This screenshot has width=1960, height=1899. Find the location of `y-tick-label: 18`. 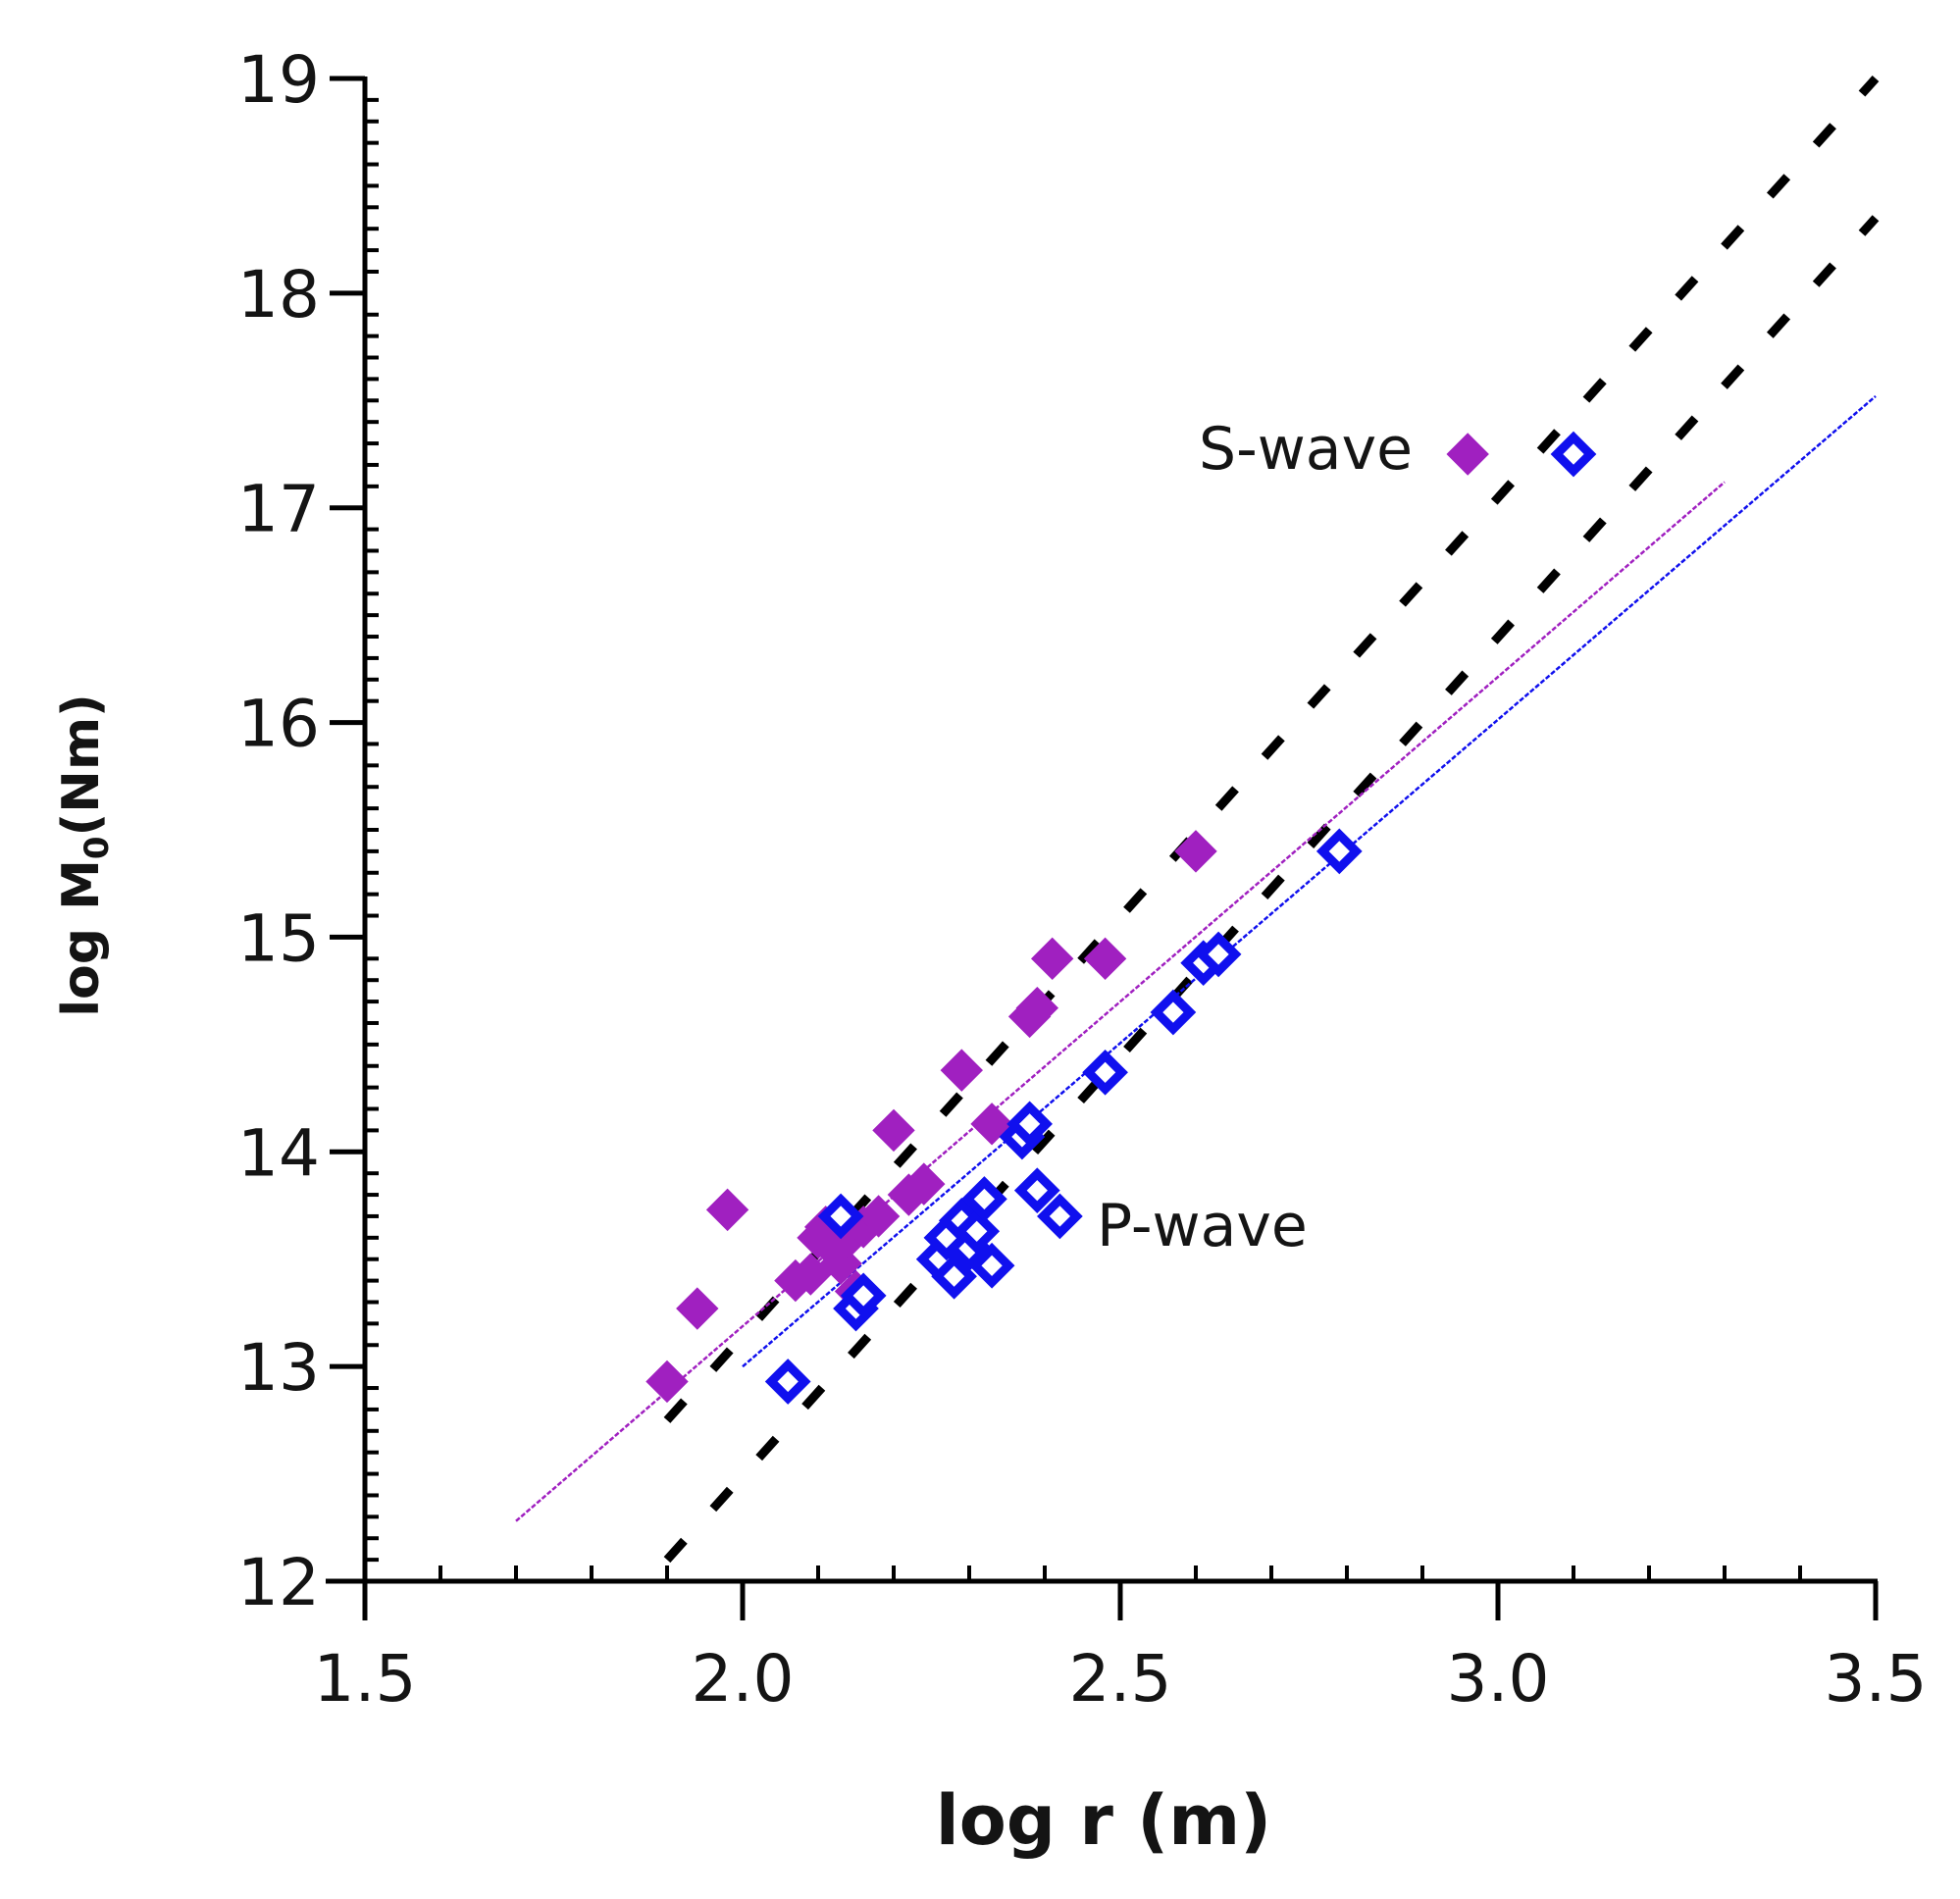

y-tick-label: 18 is located at coordinates (278, 295).